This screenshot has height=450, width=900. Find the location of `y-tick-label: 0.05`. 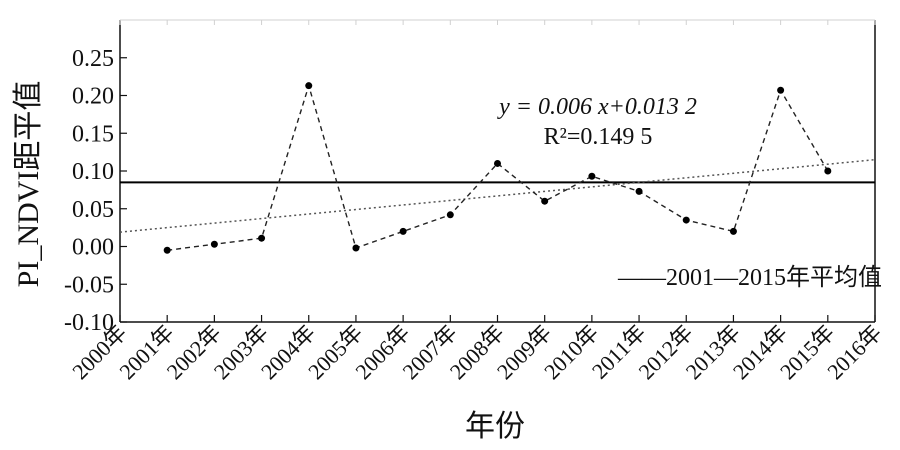

y-tick-label: 0.05 is located at coordinates (93, 210).